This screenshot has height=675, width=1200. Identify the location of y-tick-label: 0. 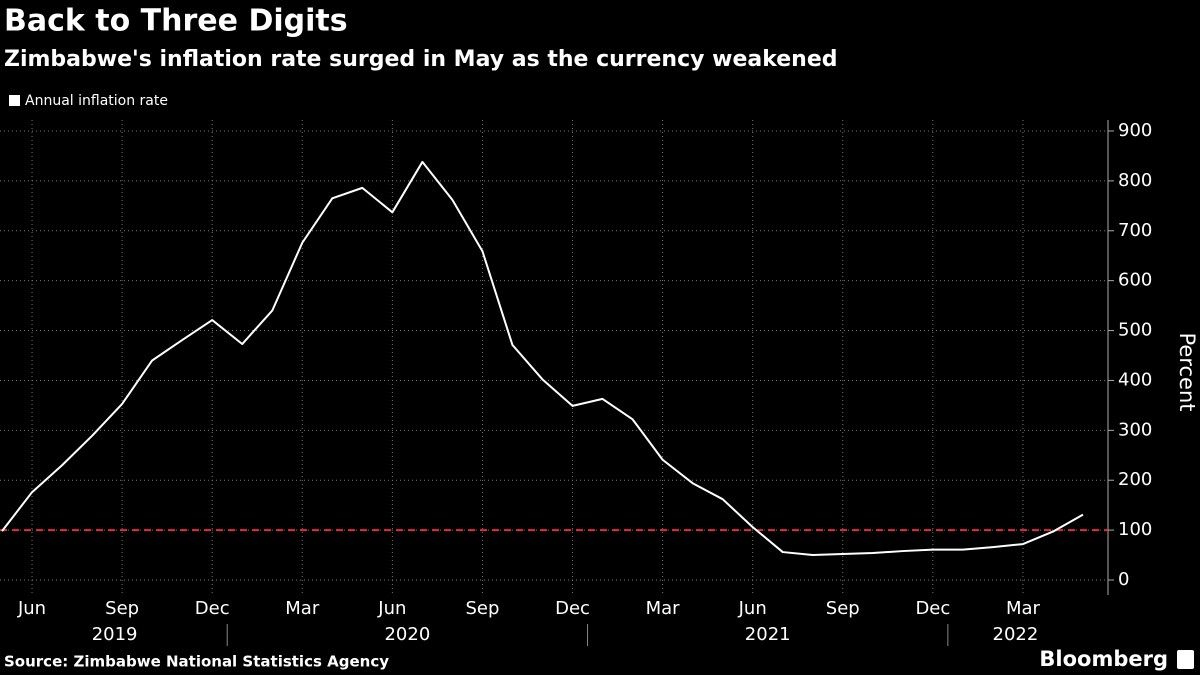
(1123, 579).